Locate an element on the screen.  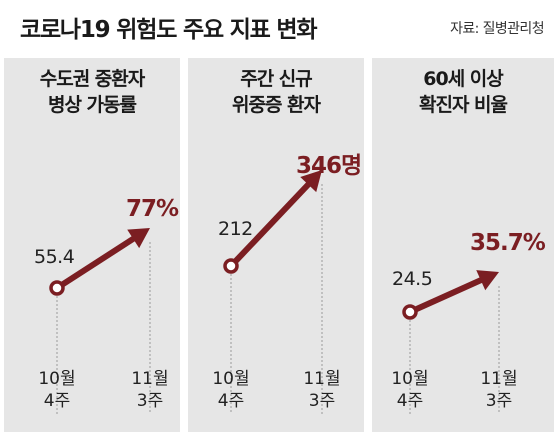
panel-title-line-2: 병상 가동률 is located at coordinates (92, 105).